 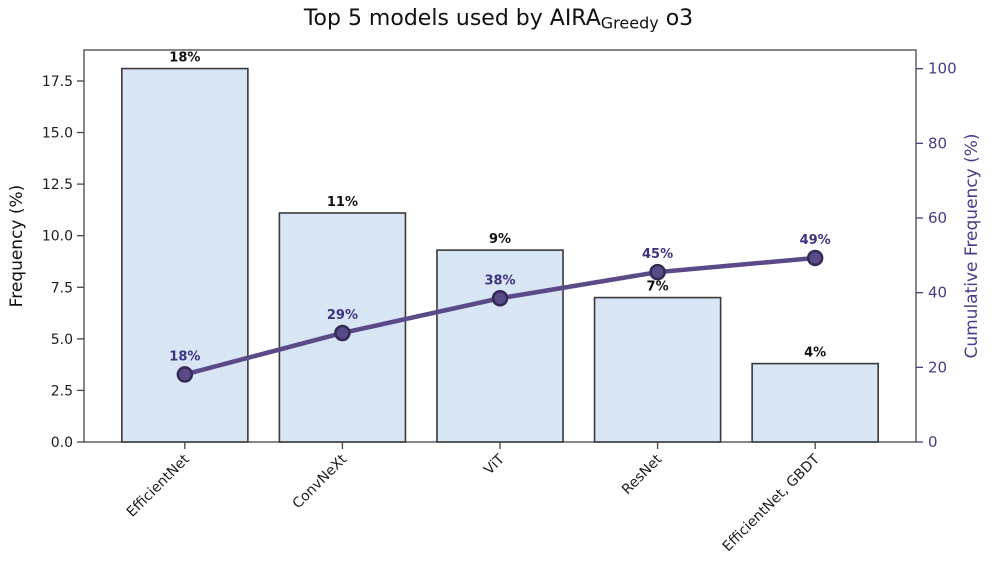 What do you see at coordinates (494, 464) in the screenshot?
I see `x-tick-label: ViT` at bounding box center [494, 464].